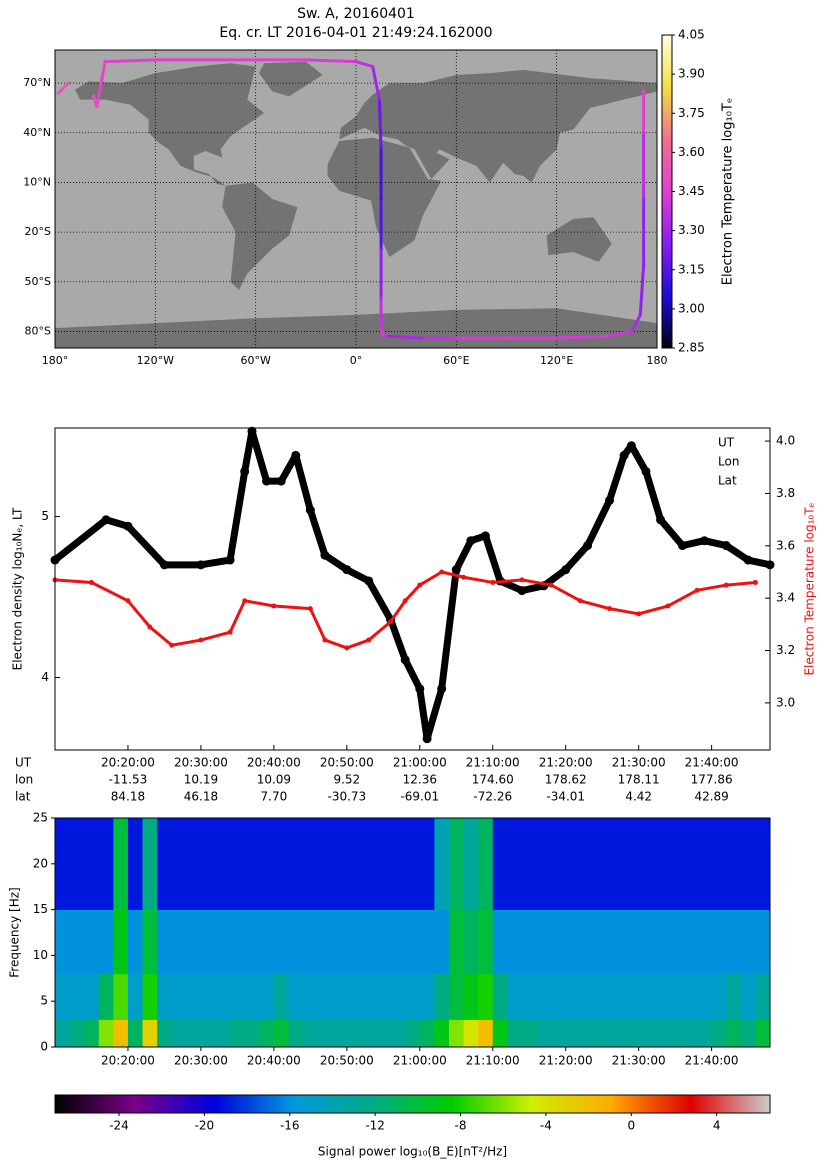  I want to click on x-tick-label: 180°, so click(55, 360).